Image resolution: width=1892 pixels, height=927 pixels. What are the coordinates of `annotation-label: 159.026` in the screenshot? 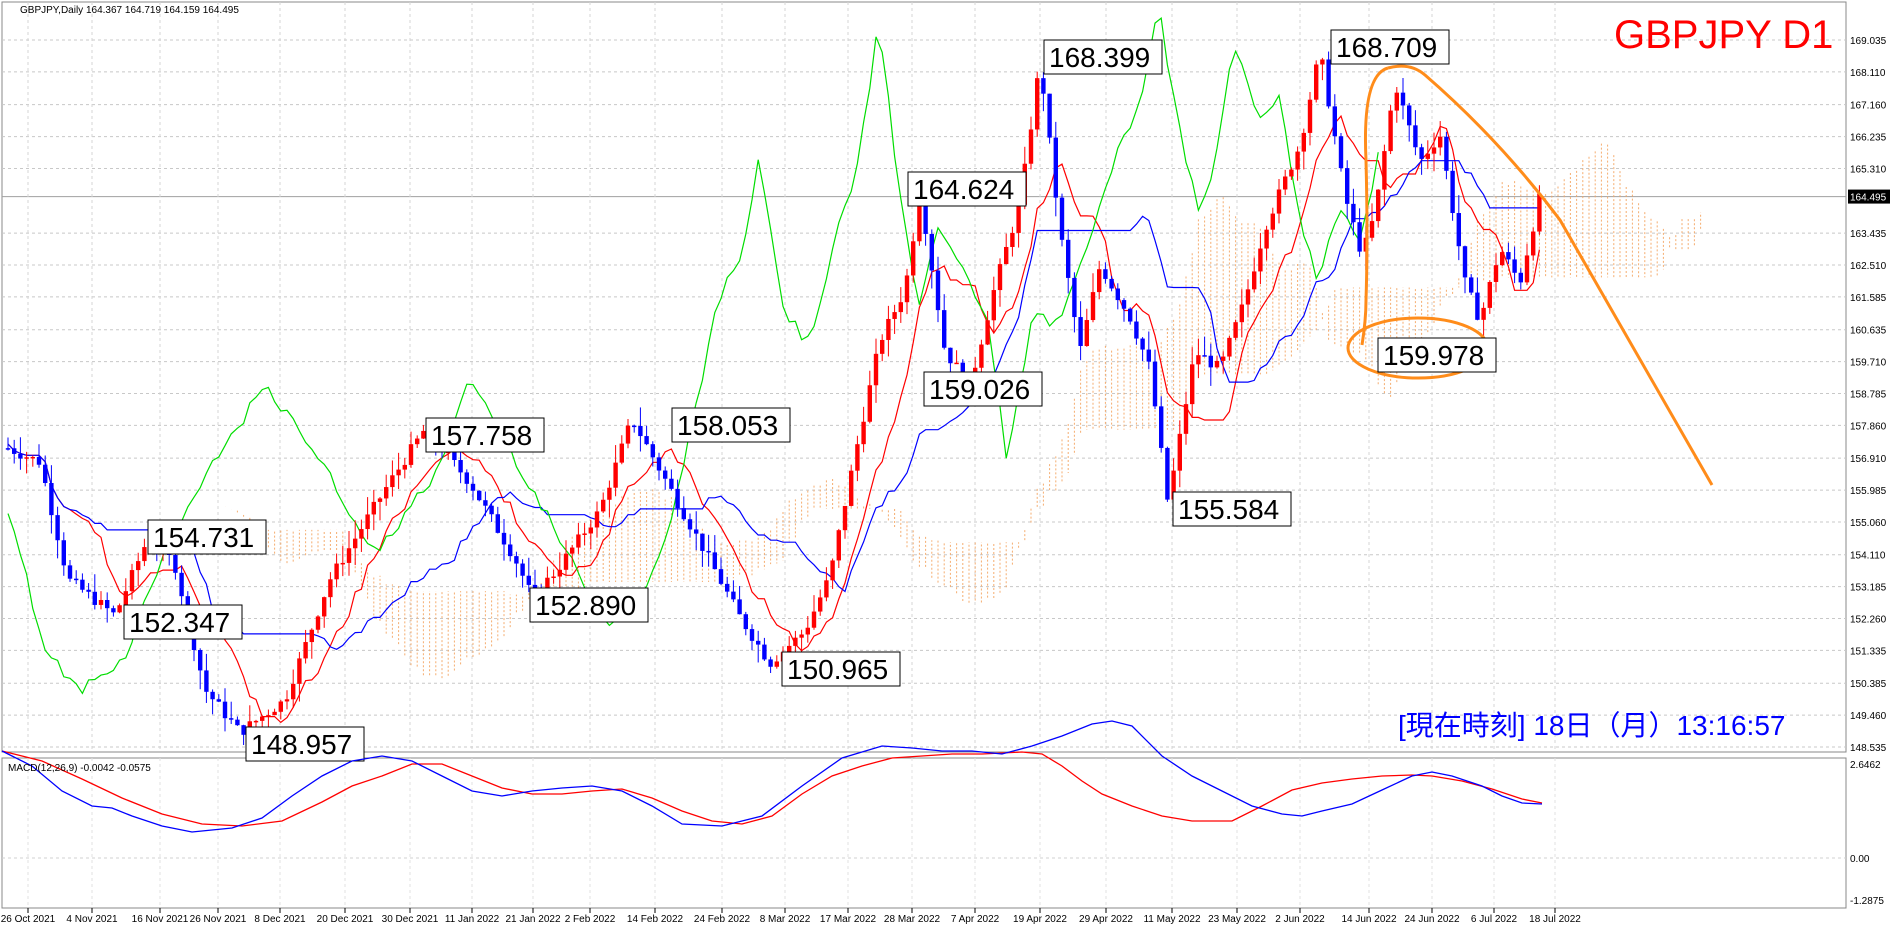 It's located at (979, 389).